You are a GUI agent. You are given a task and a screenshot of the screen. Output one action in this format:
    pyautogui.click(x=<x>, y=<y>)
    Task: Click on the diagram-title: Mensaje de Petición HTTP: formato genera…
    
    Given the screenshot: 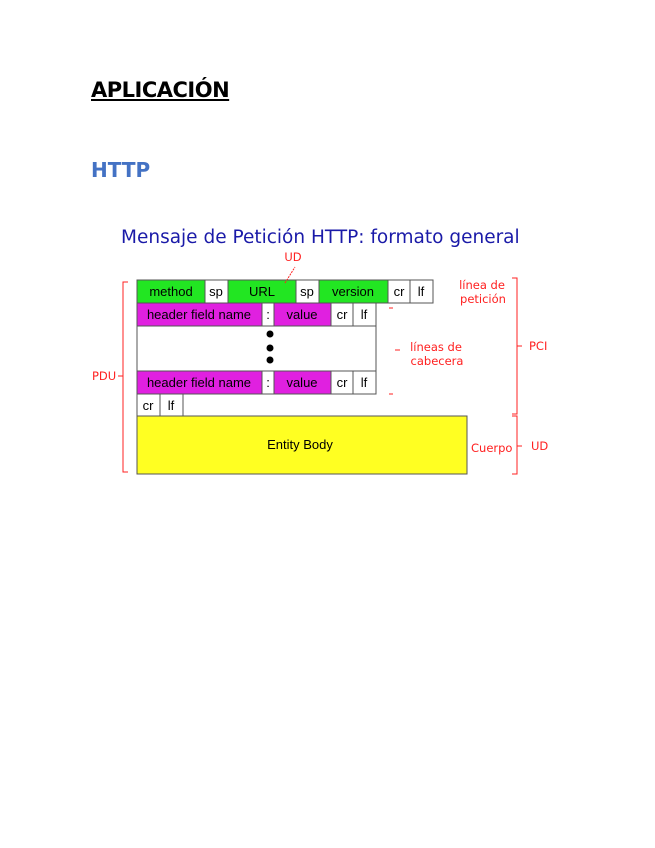 What is the action you would take?
    pyautogui.click(x=320, y=237)
    